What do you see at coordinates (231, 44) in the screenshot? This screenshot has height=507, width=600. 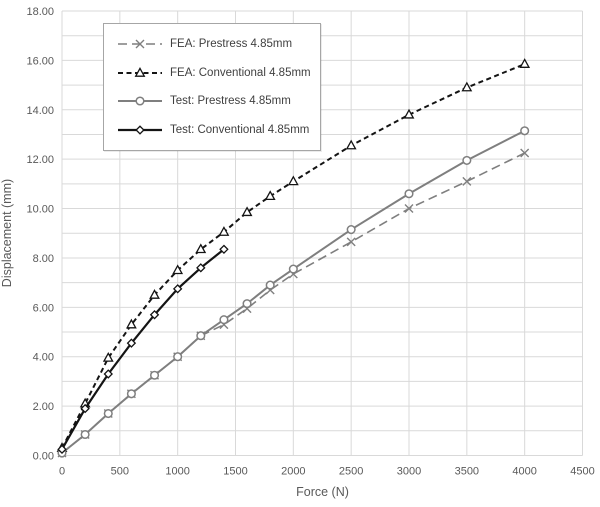 I see `legend-label-fea-prestress: FEA: Prestress 4.85mm` at bounding box center [231, 44].